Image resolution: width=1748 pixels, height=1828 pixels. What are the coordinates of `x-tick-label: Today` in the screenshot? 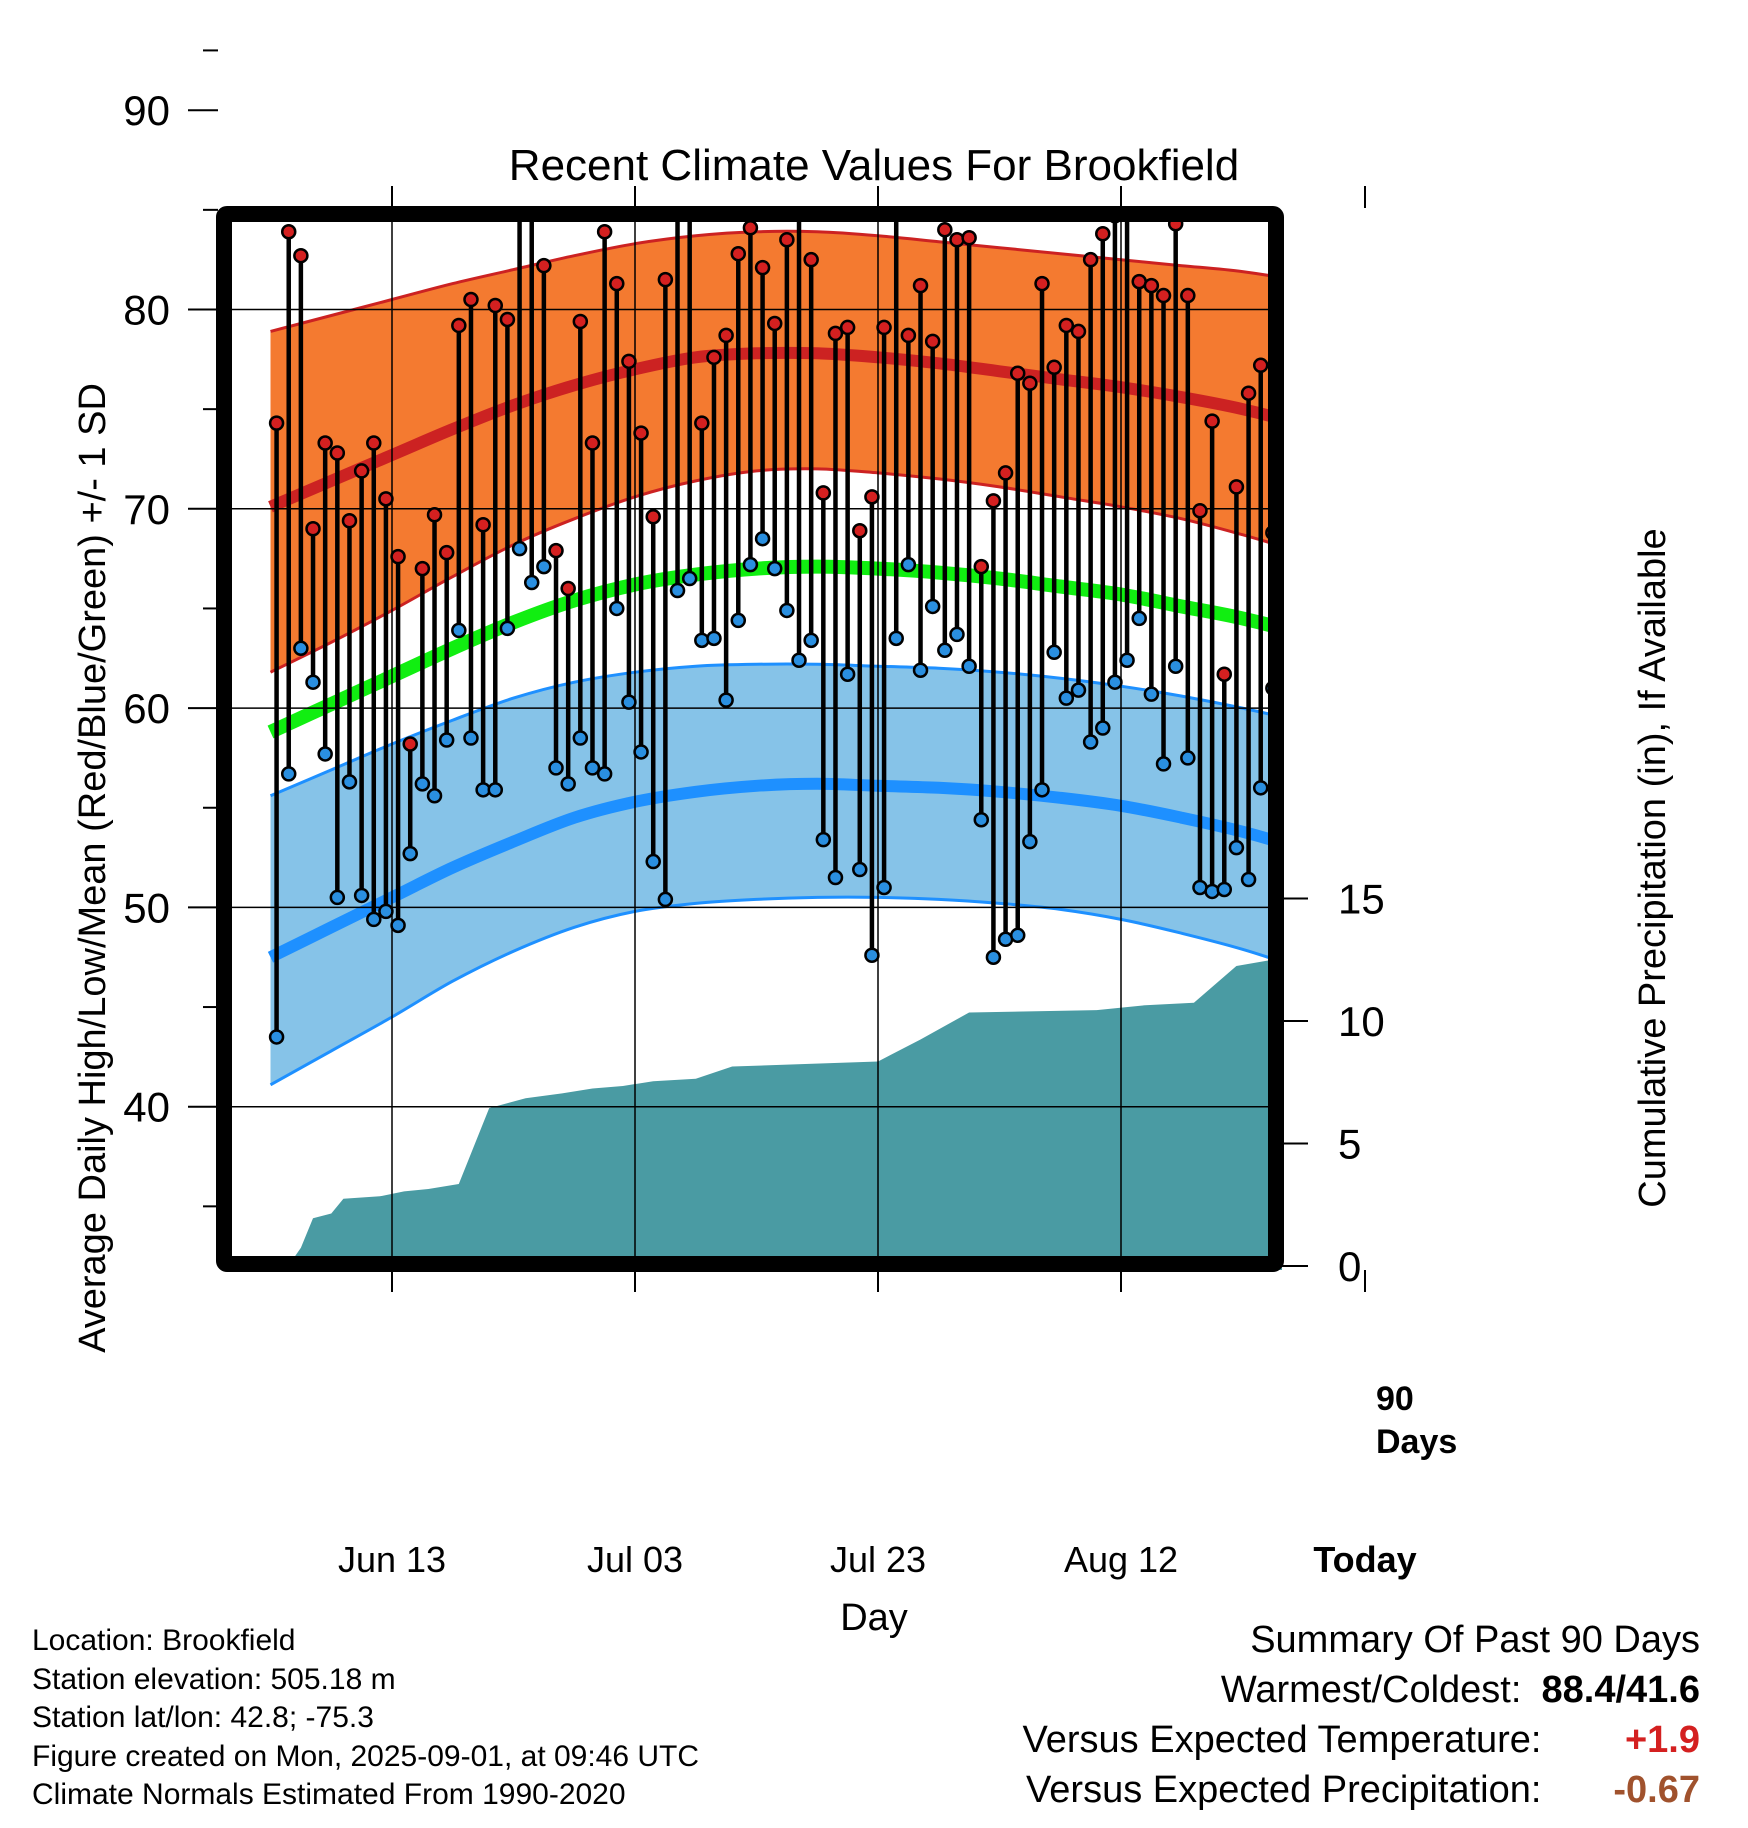 It's located at (1364, 1559).